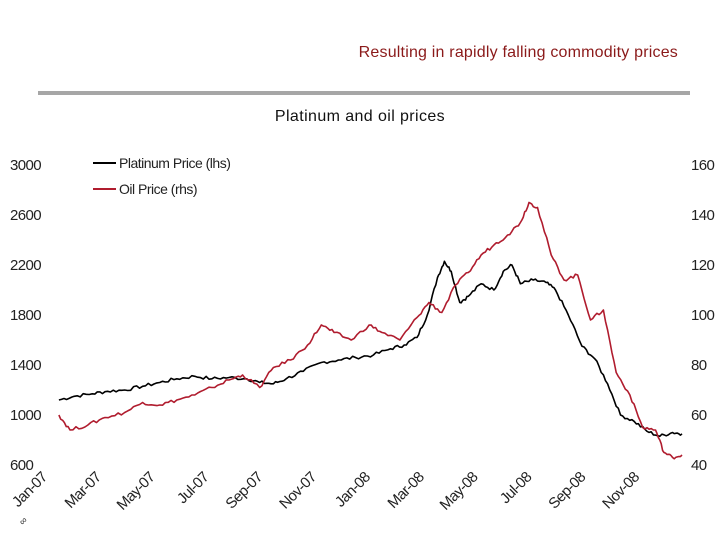  What do you see at coordinates (702, 215) in the screenshot?
I see `right-tick-label: 140` at bounding box center [702, 215].